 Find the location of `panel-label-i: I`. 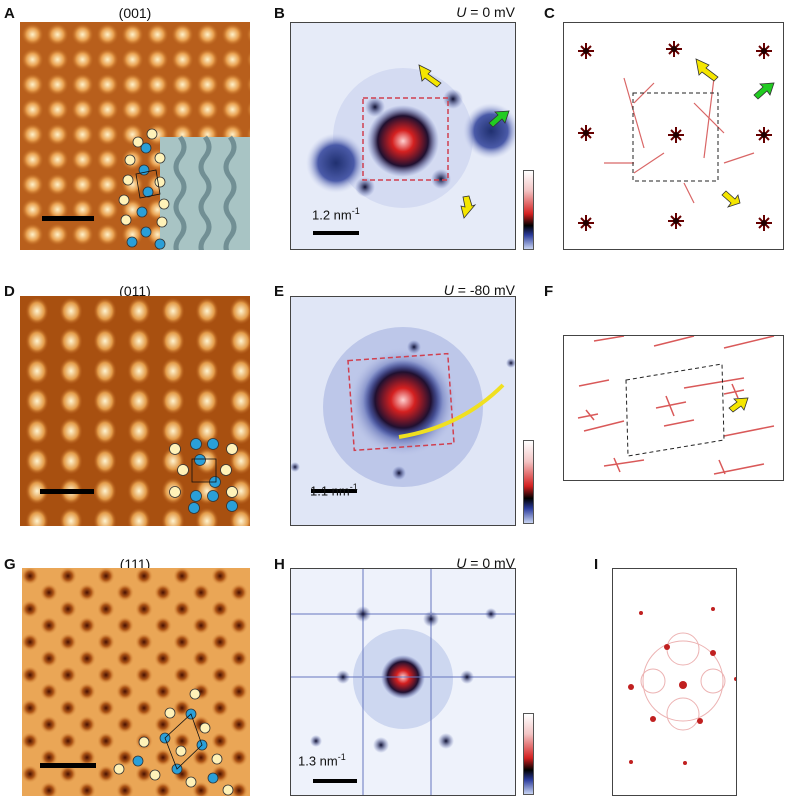

panel-label-i: I is located at coordinates (596, 564).